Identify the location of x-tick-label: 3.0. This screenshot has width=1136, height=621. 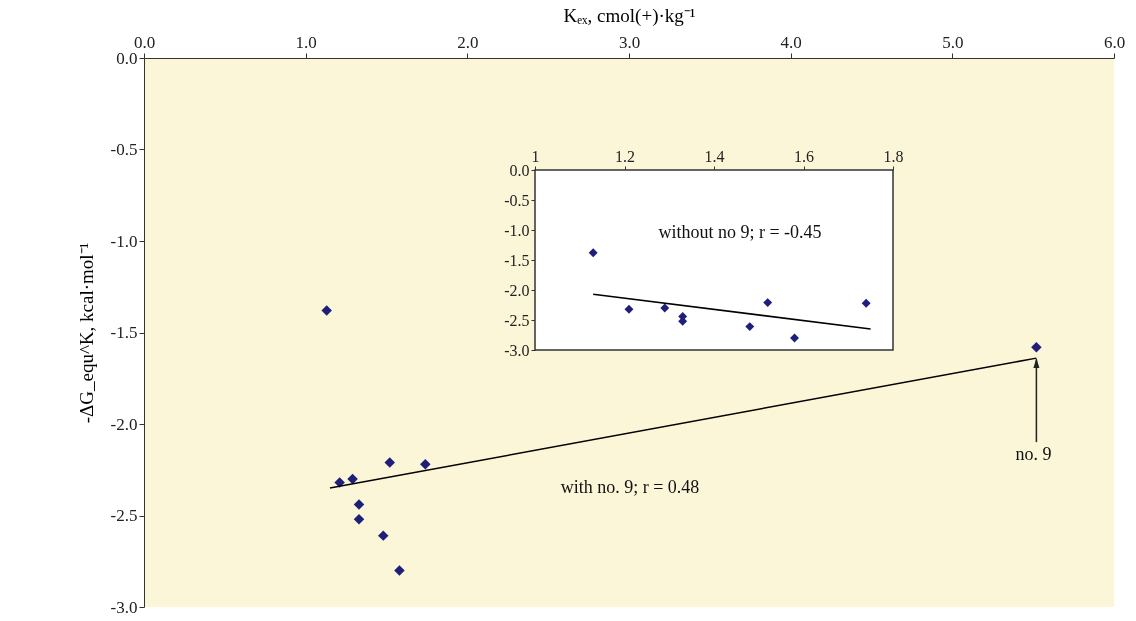
(629, 42).